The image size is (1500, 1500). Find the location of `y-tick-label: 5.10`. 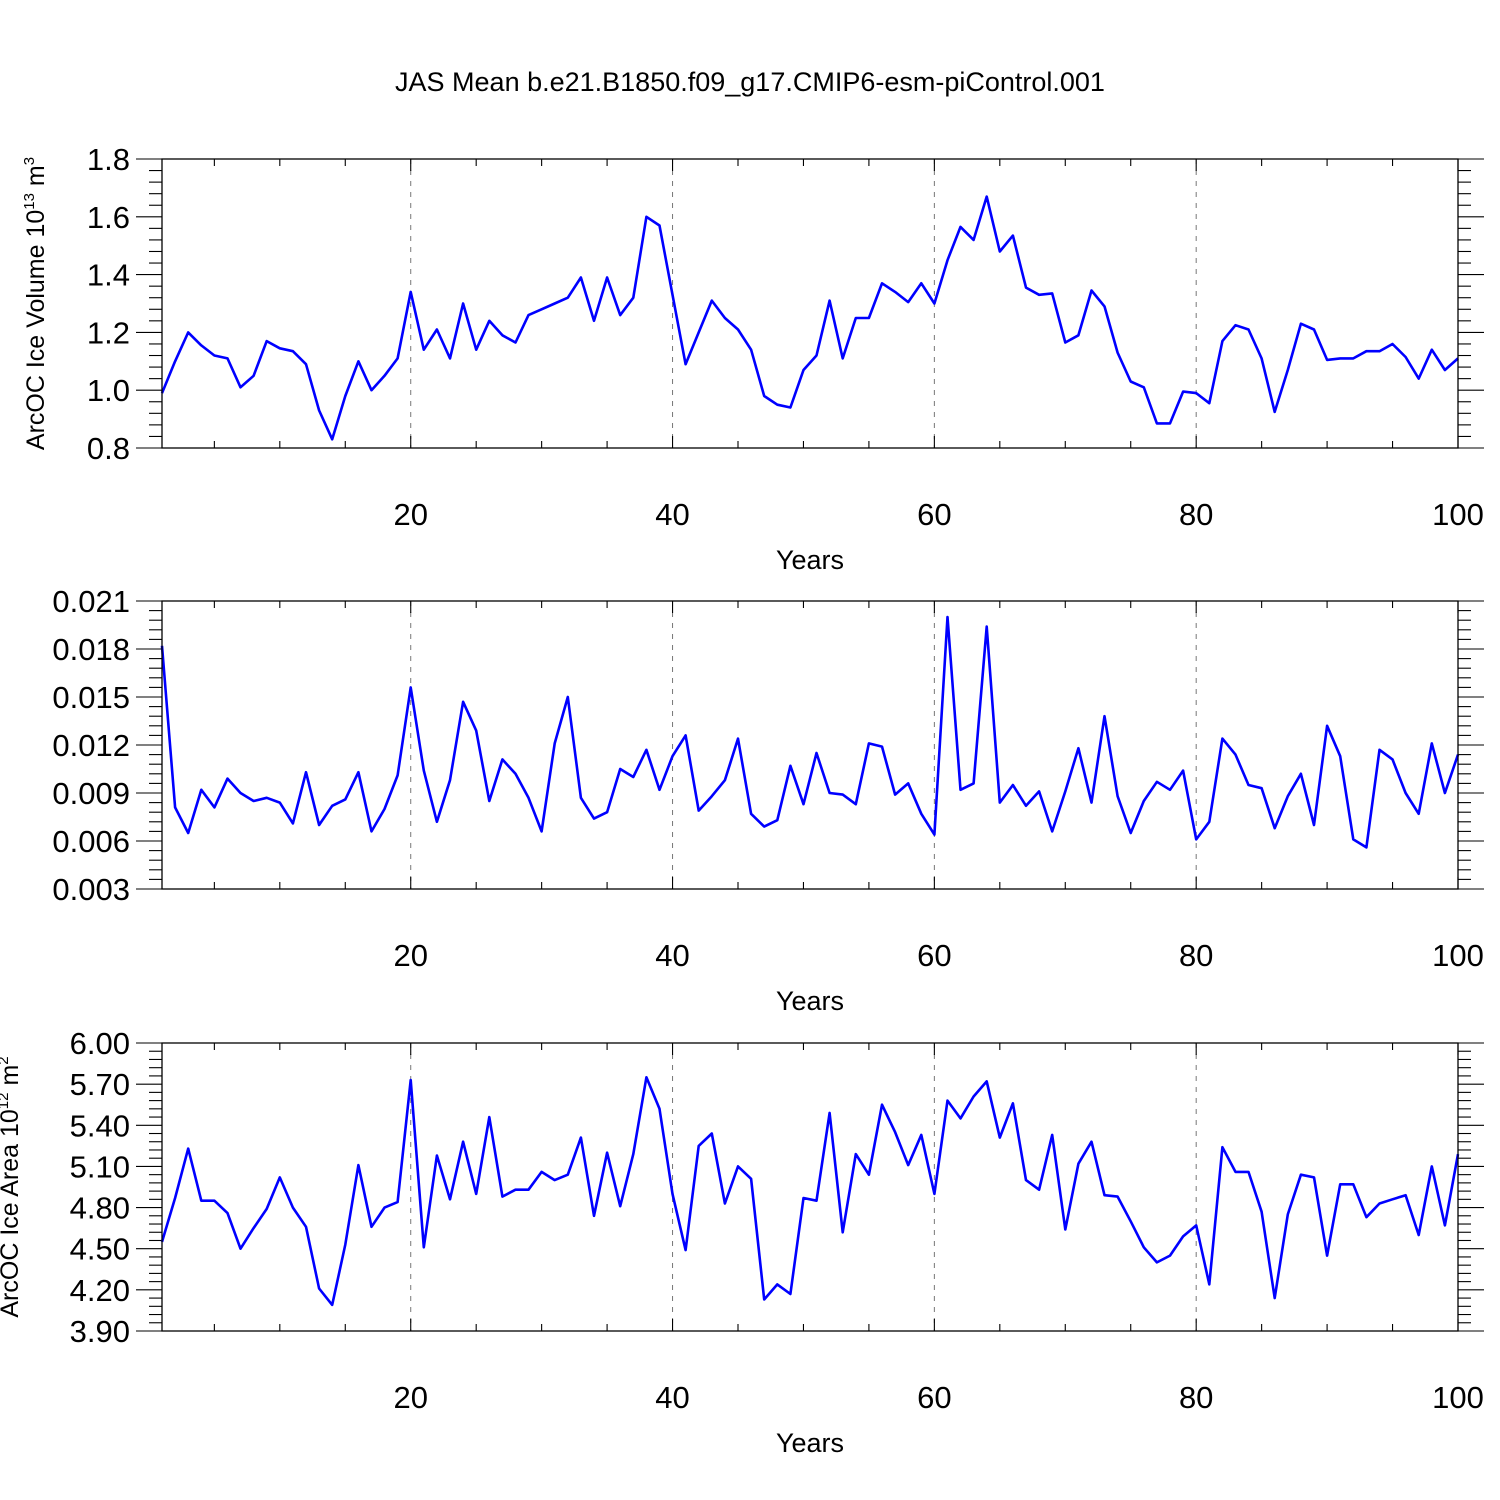

y-tick-label: 5.10 is located at coordinates (100, 1166).